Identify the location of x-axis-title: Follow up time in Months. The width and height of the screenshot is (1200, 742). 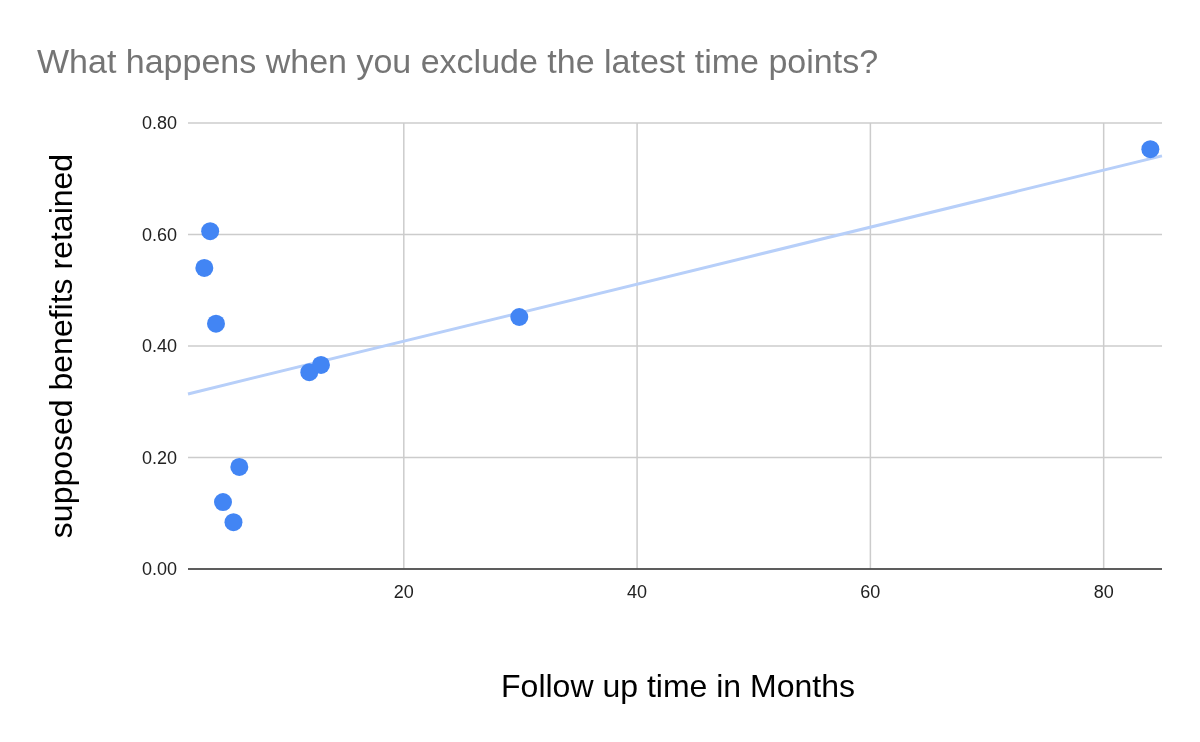
(678, 686).